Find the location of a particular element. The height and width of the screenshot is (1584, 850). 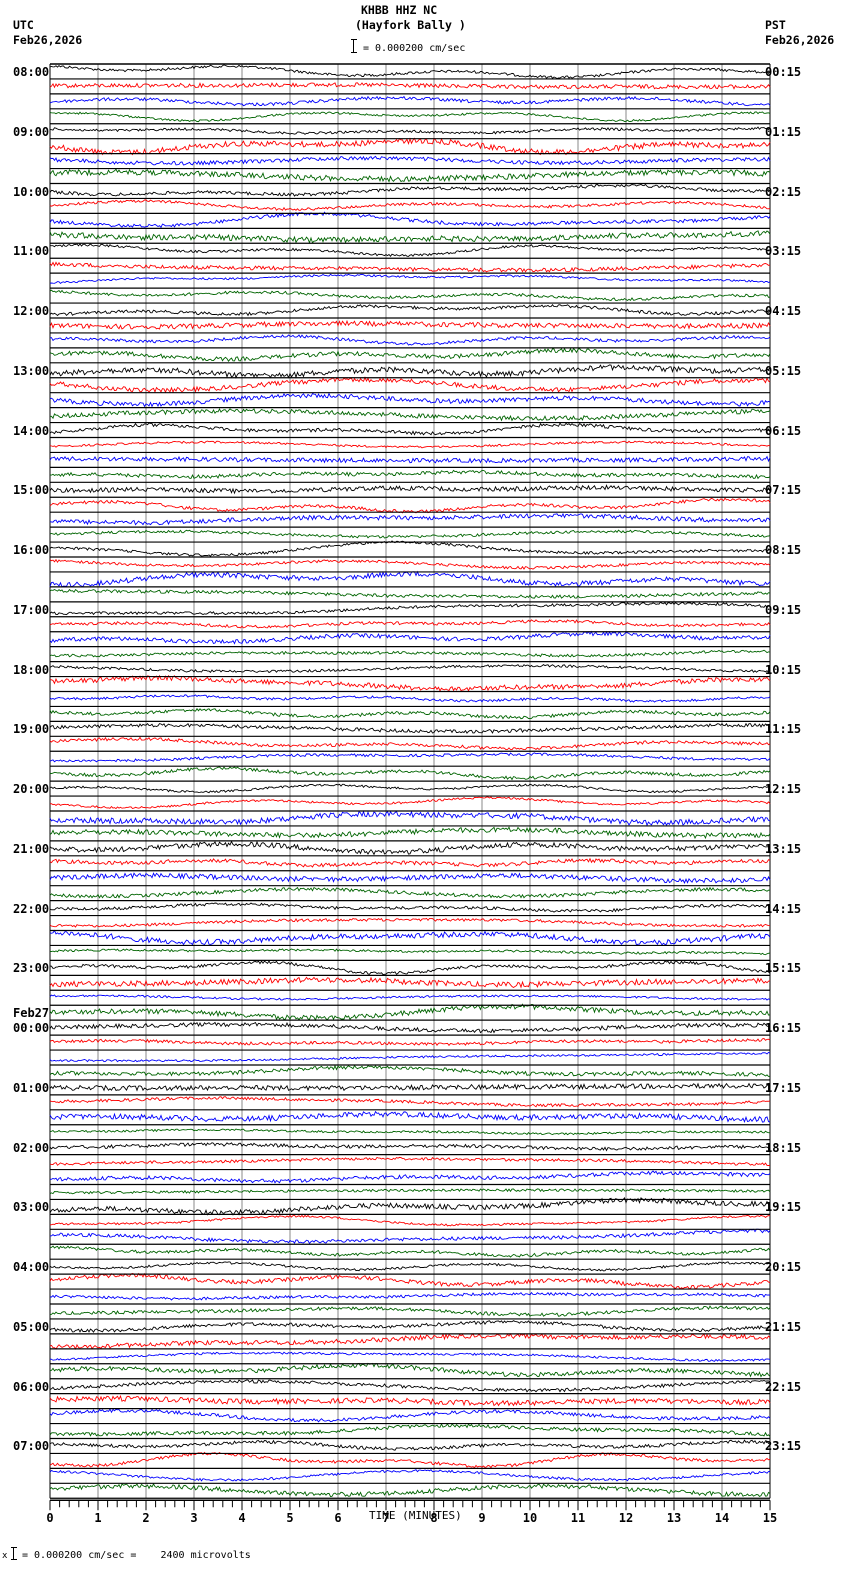

header-utc-date: Feb26,2026 is located at coordinates (48, 40).